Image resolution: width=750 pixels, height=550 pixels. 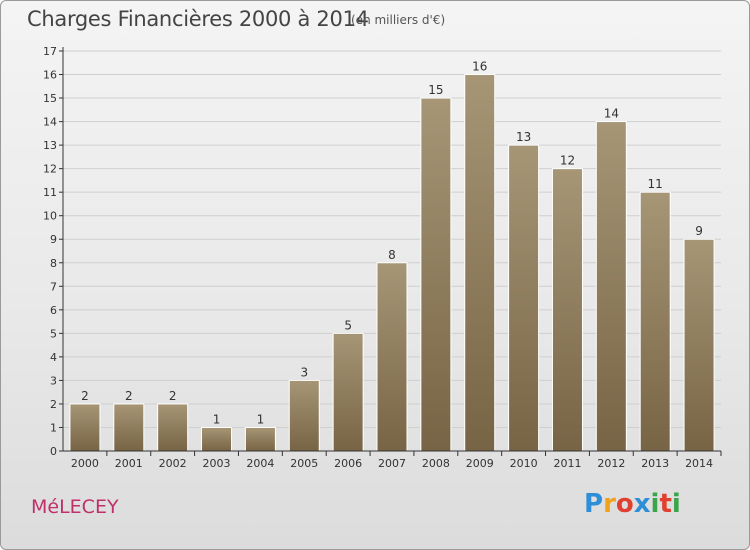 What do you see at coordinates (392, 357) in the screenshot?
I see `bar-2007` at bounding box center [392, 357].